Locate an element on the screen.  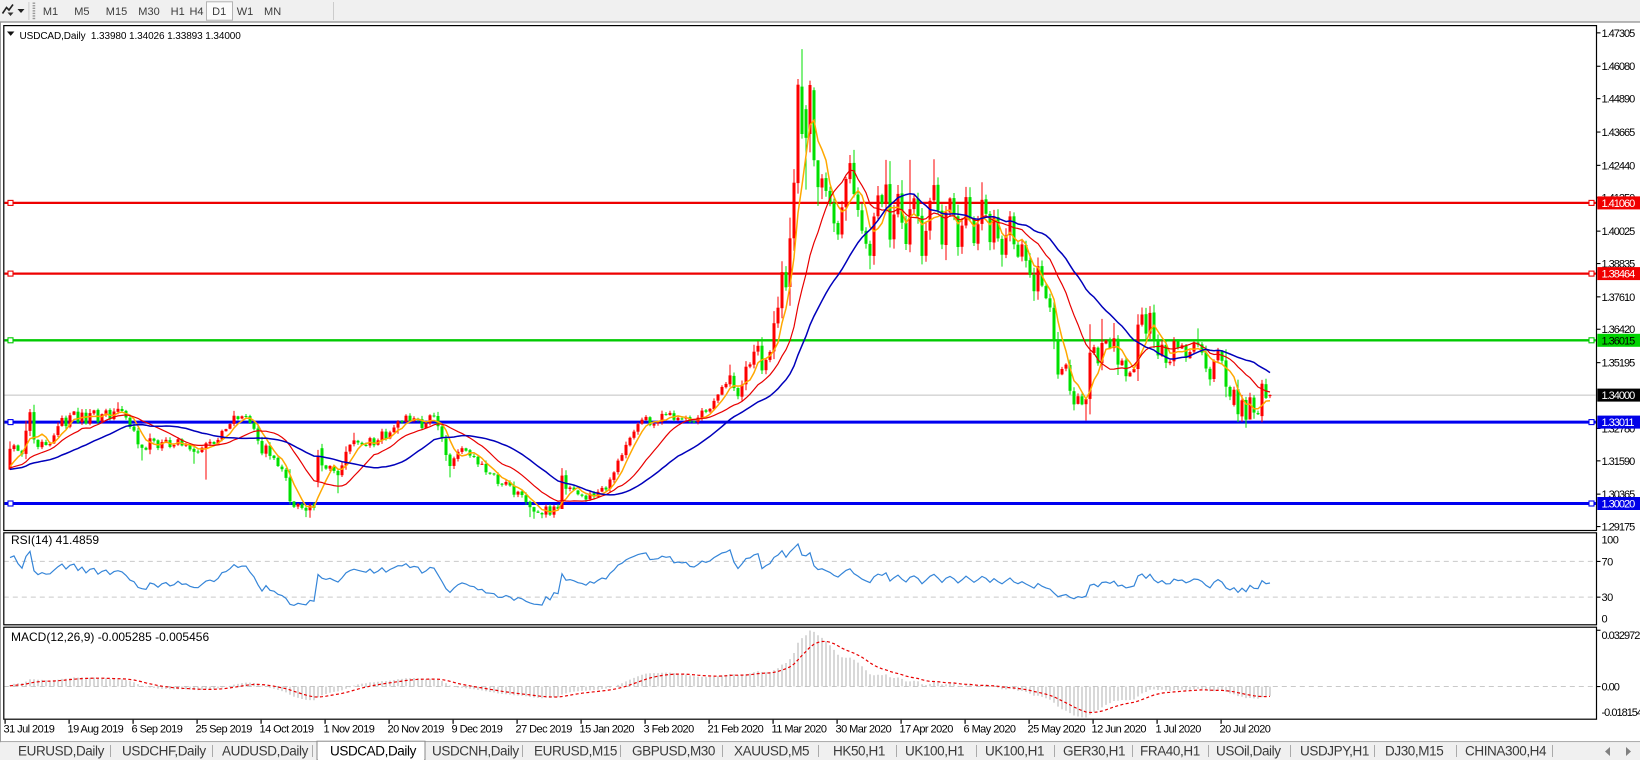
svg-text: USDJPY,H1 is located at coordinates (1334, 751).